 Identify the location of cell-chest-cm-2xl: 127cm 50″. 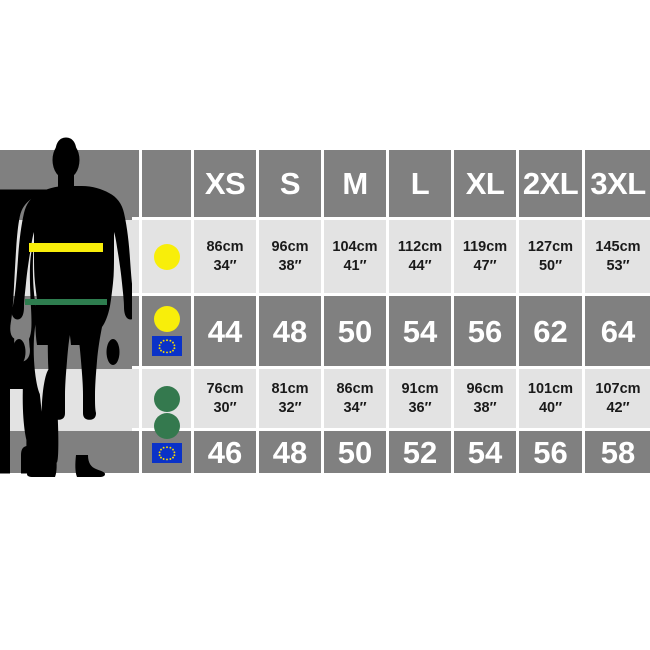
(552, 258).